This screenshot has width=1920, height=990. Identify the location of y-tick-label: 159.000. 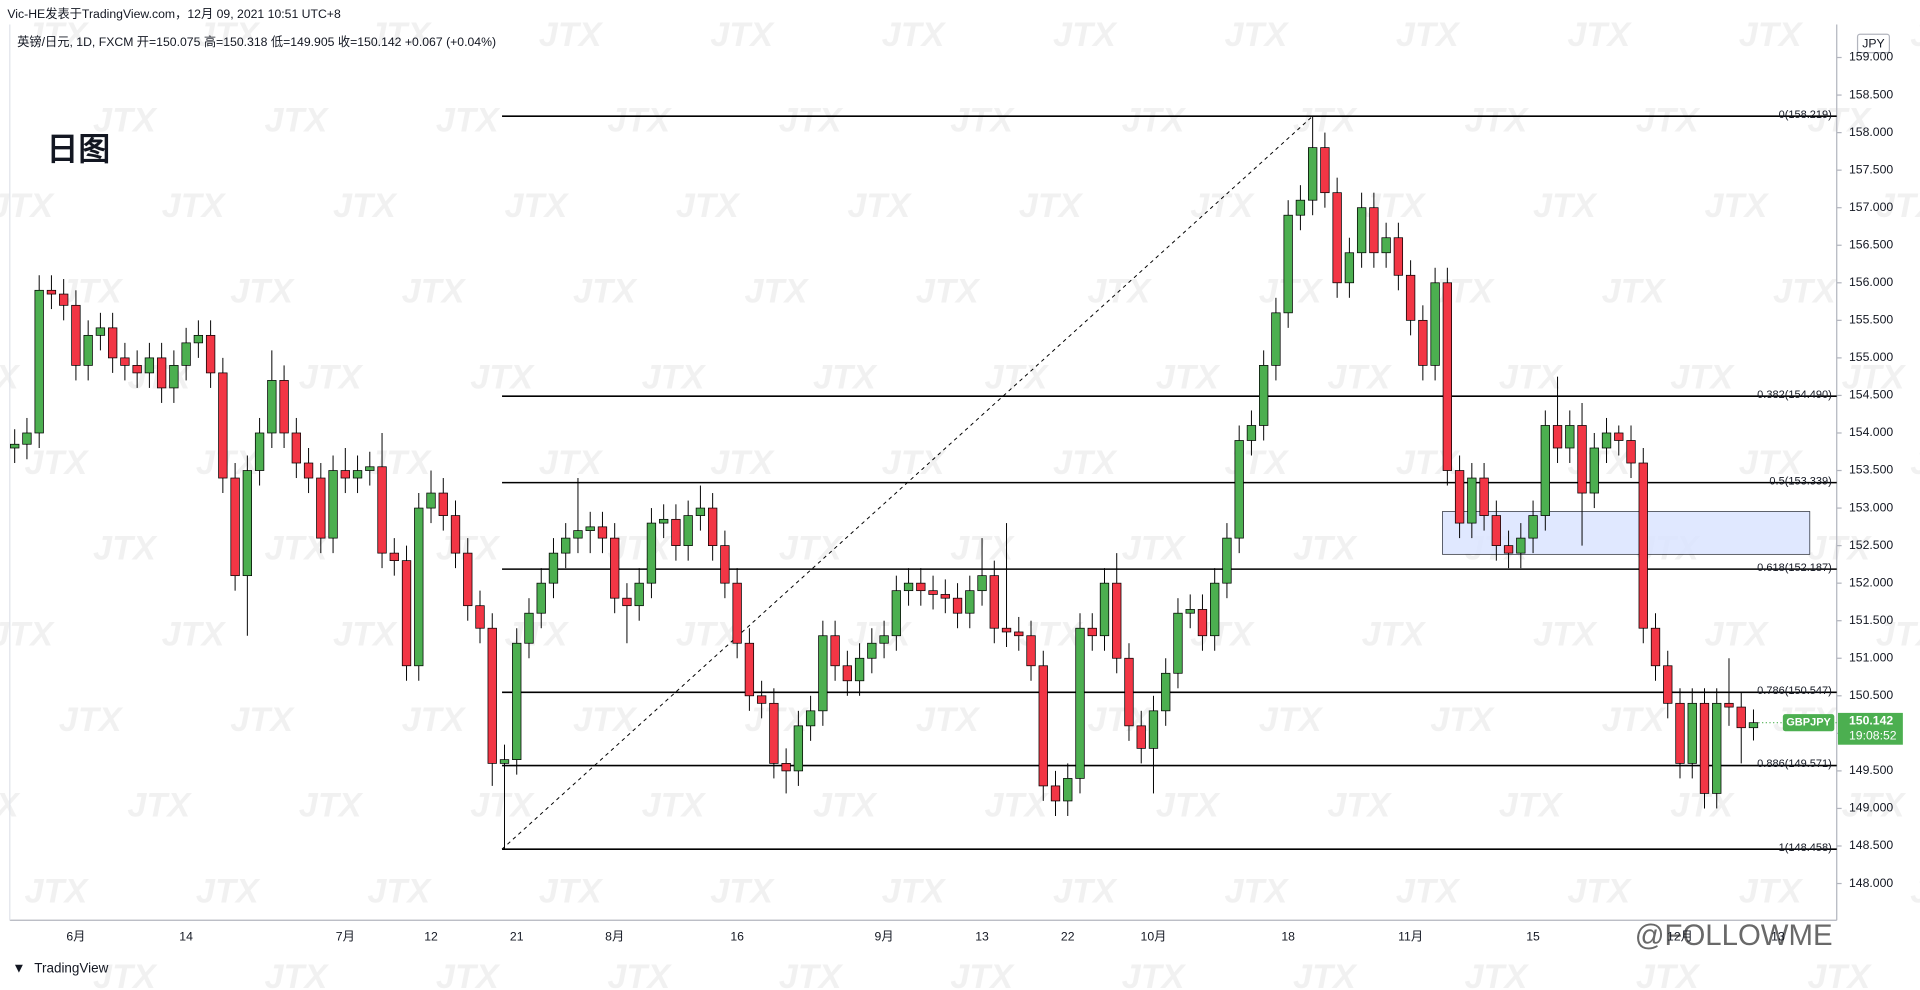
(1871, 57).